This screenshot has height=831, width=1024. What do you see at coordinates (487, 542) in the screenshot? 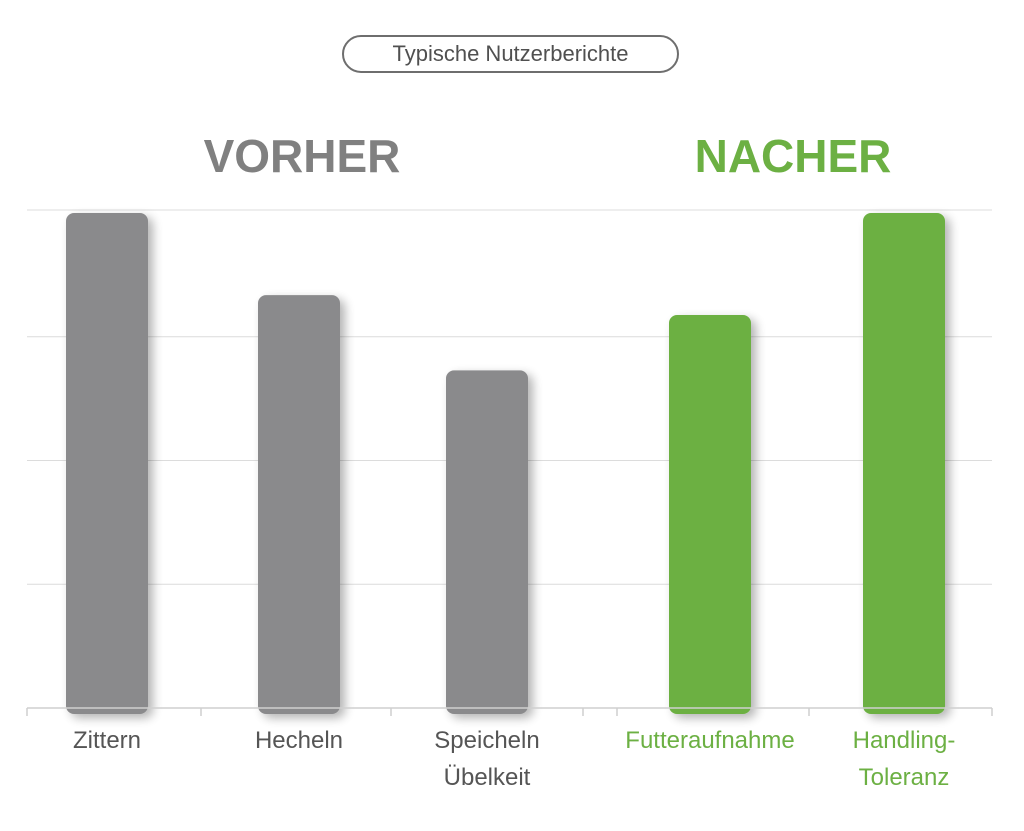
I see `bar-speicheln-übelkeit` at bounding box center [487, 542].